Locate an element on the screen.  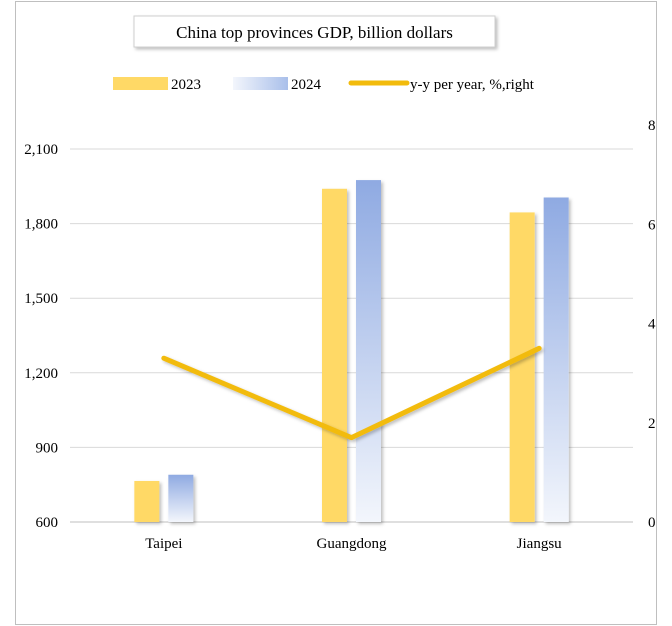
chart-title: China top provinces GDP, billion dollars is located at coordinates (314, 32).